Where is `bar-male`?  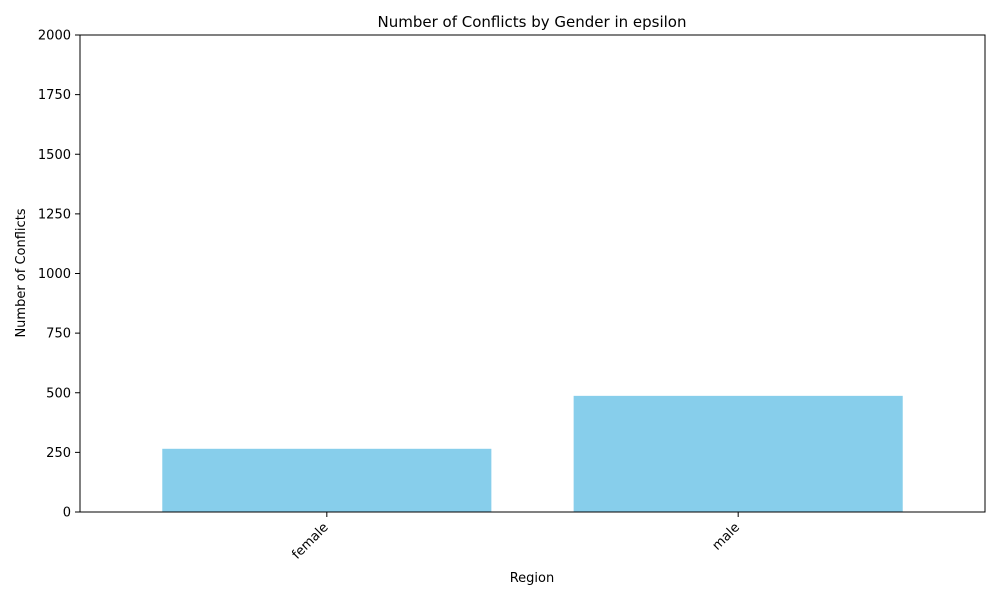
bar-male is located at coordinates (738, 453).